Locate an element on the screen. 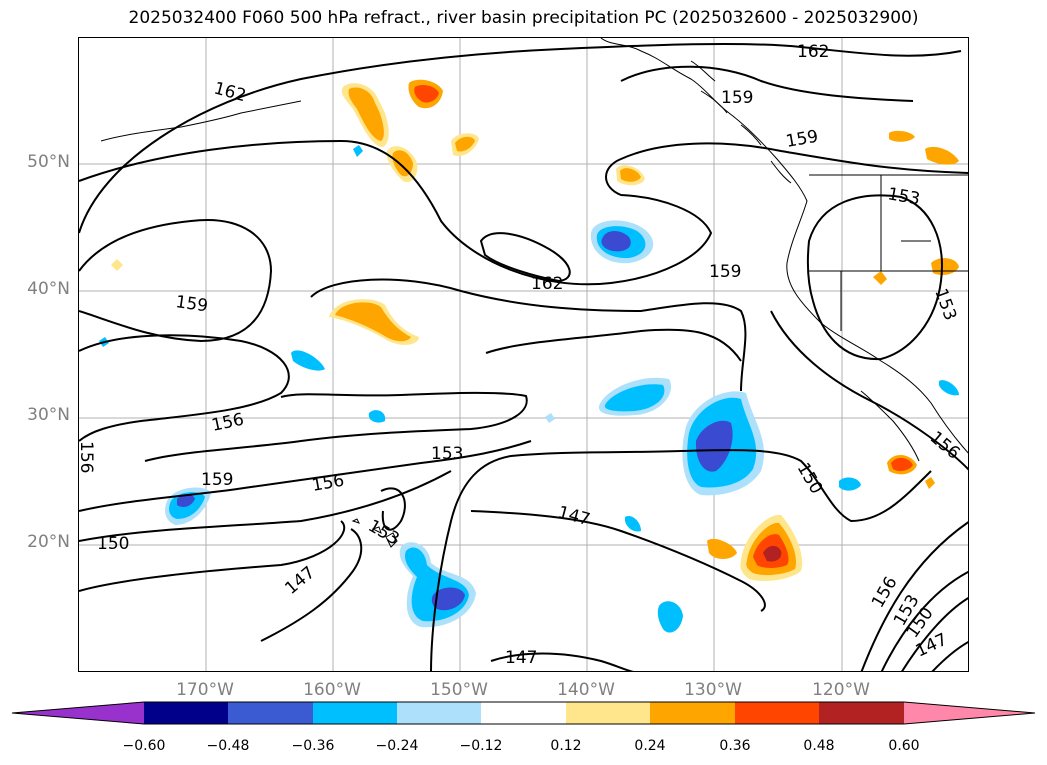  lon-label-130w: 130°W is located at coordinates (713, 690).